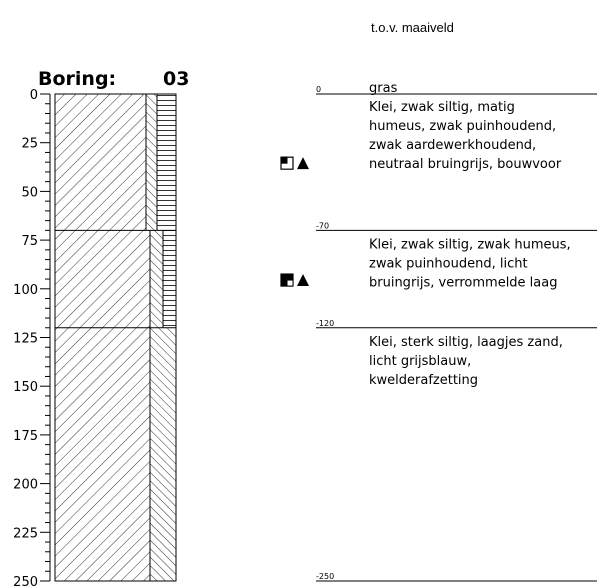 The image size is (599, 587). What do you see at coordinates (34, 95) in the screenshot?
I see `tick-label: 0` at bounding box center [34, 95].